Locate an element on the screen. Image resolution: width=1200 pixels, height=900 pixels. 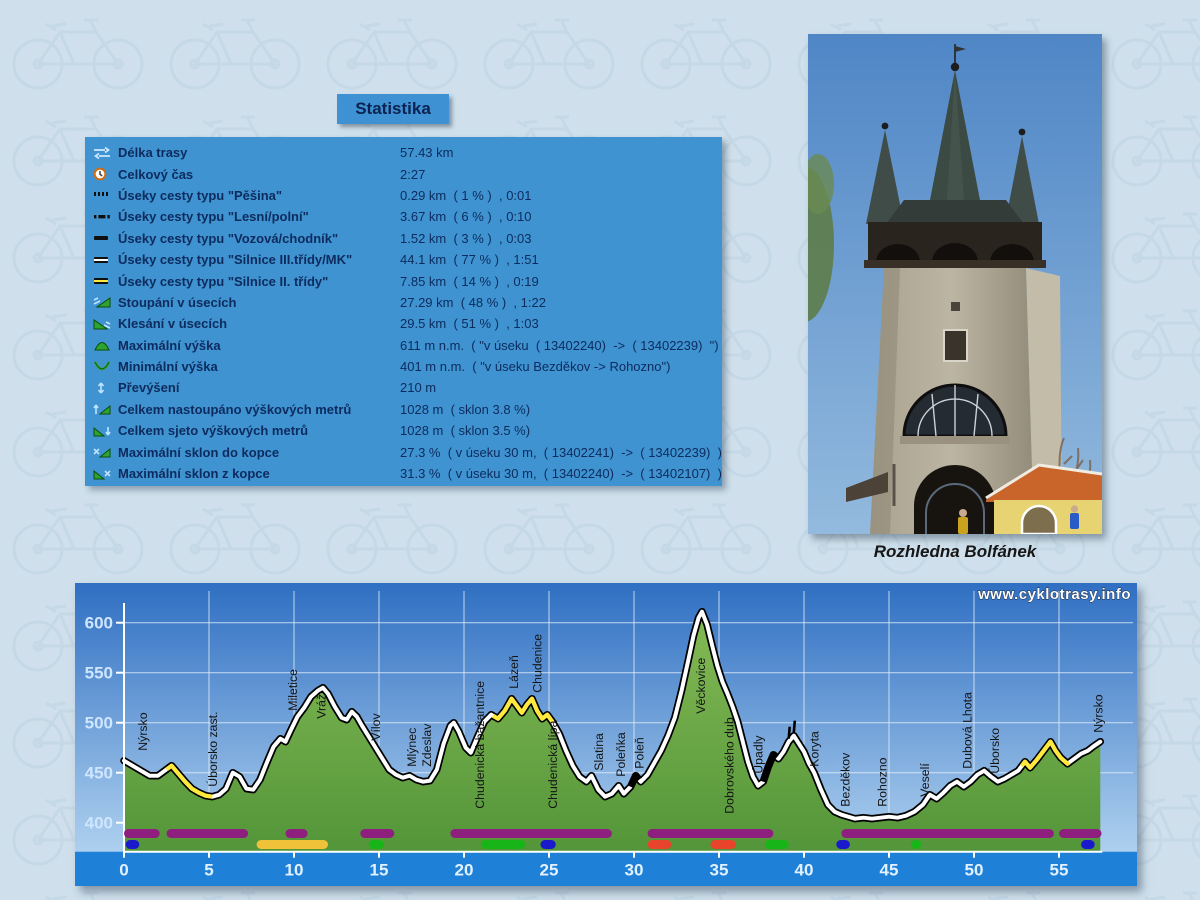
stat-row: Celkový čas 2:27 is located at coordinates (403, 173).